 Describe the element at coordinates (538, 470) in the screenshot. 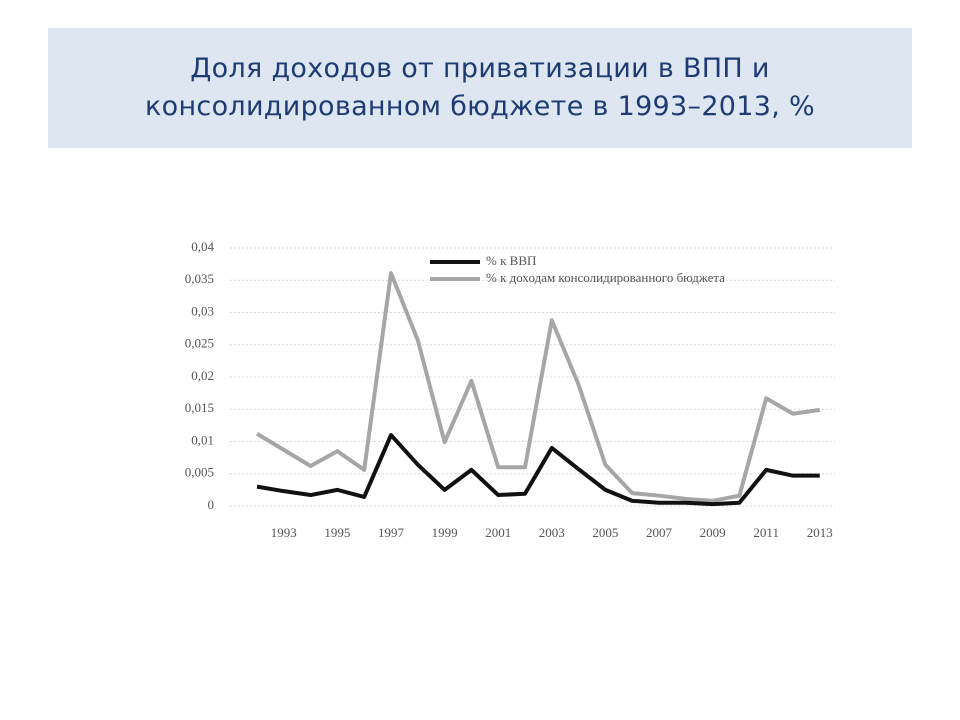

I see `series-line` at that location.